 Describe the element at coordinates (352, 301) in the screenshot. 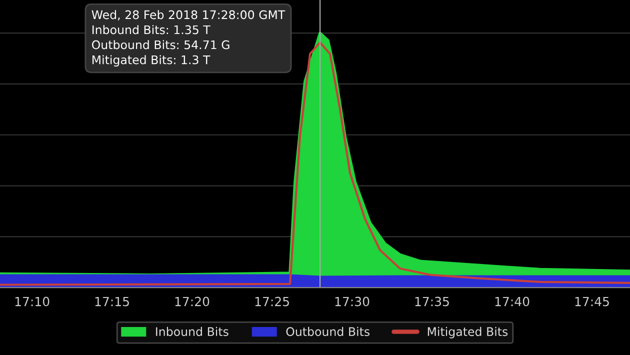

I see `x-tick-label: 17:30` at that location.